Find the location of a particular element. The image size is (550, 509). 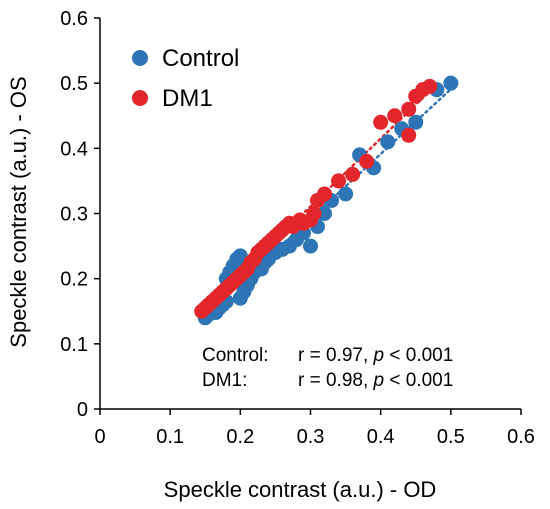

x-tick-label: 0.4 is located at coordinates (381, 437).